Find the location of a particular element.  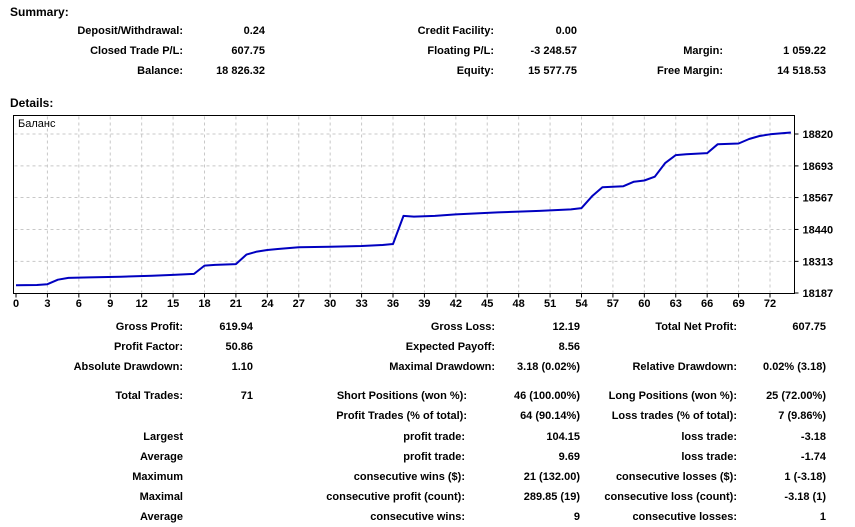

chart-tick-label: 18313 is located at coordinates (818, 262).